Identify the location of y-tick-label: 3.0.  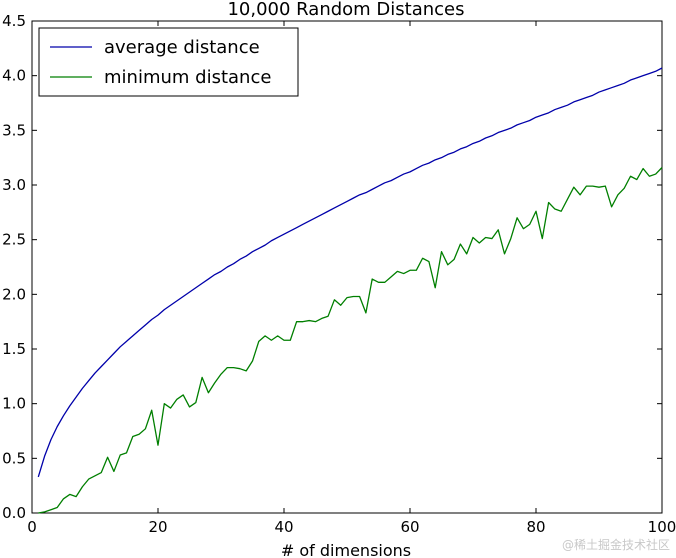
(14, 185).